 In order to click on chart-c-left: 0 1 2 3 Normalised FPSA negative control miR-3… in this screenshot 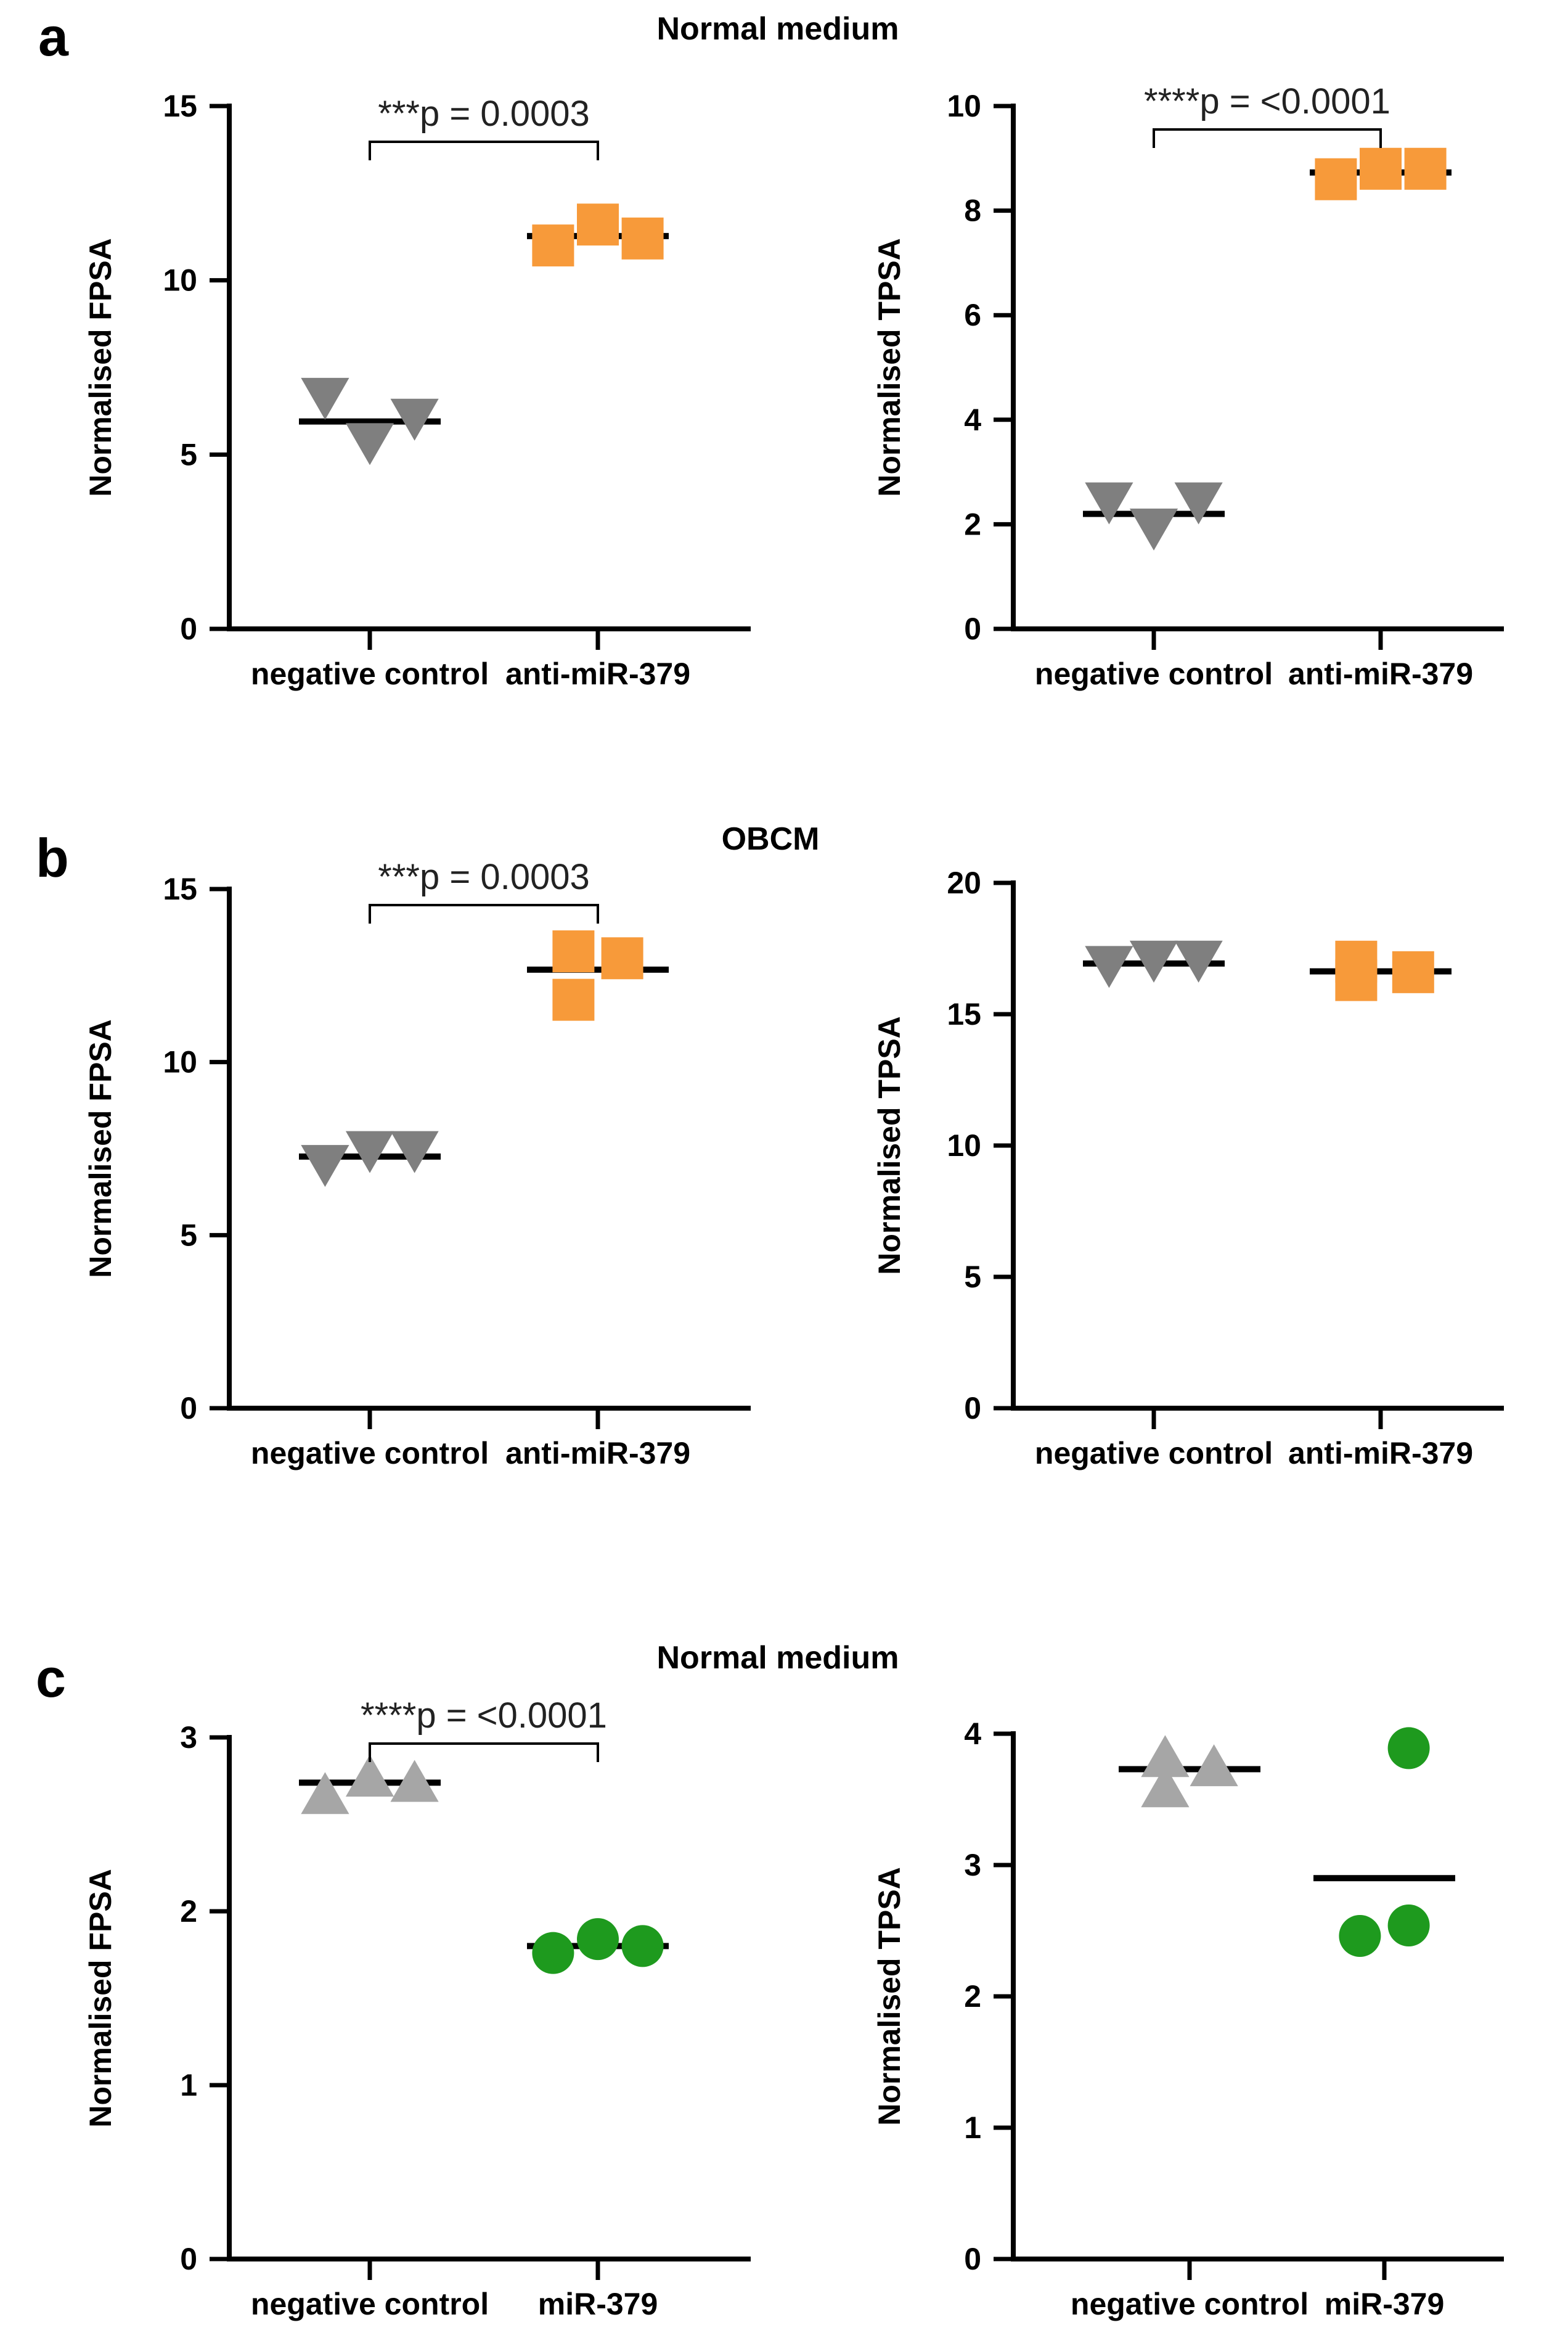, I will do `click(417, 2008)`.